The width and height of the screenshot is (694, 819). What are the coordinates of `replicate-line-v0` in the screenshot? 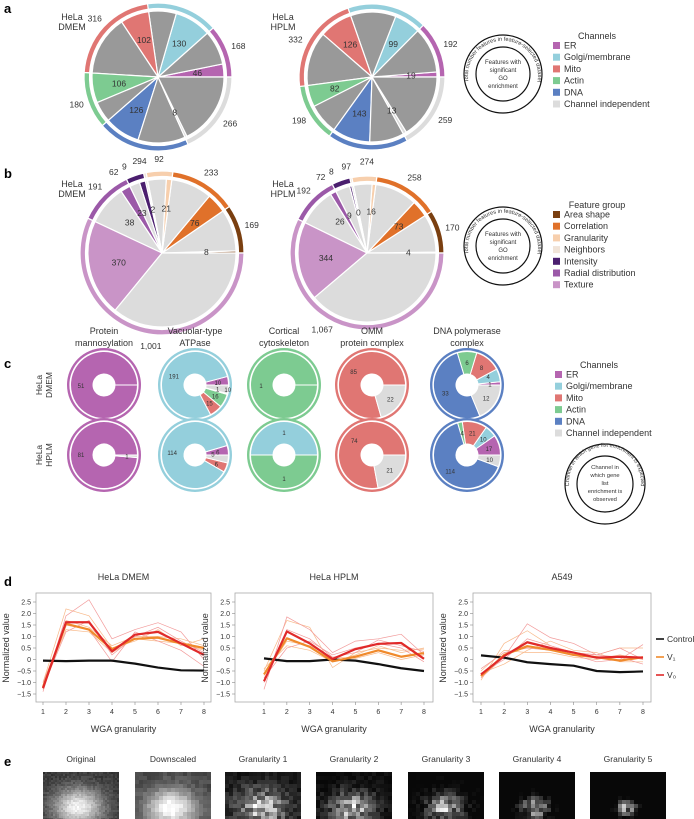 It's located at (344, 653).